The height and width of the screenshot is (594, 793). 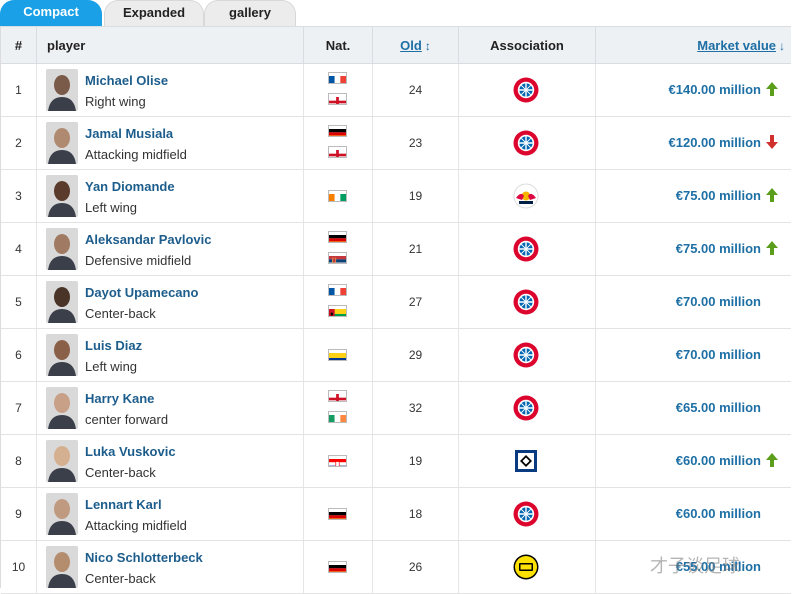 What do you see at coordinates (18, 302) in the screenshot?
I see `row-number: 5` at bounding box center [18, 302].